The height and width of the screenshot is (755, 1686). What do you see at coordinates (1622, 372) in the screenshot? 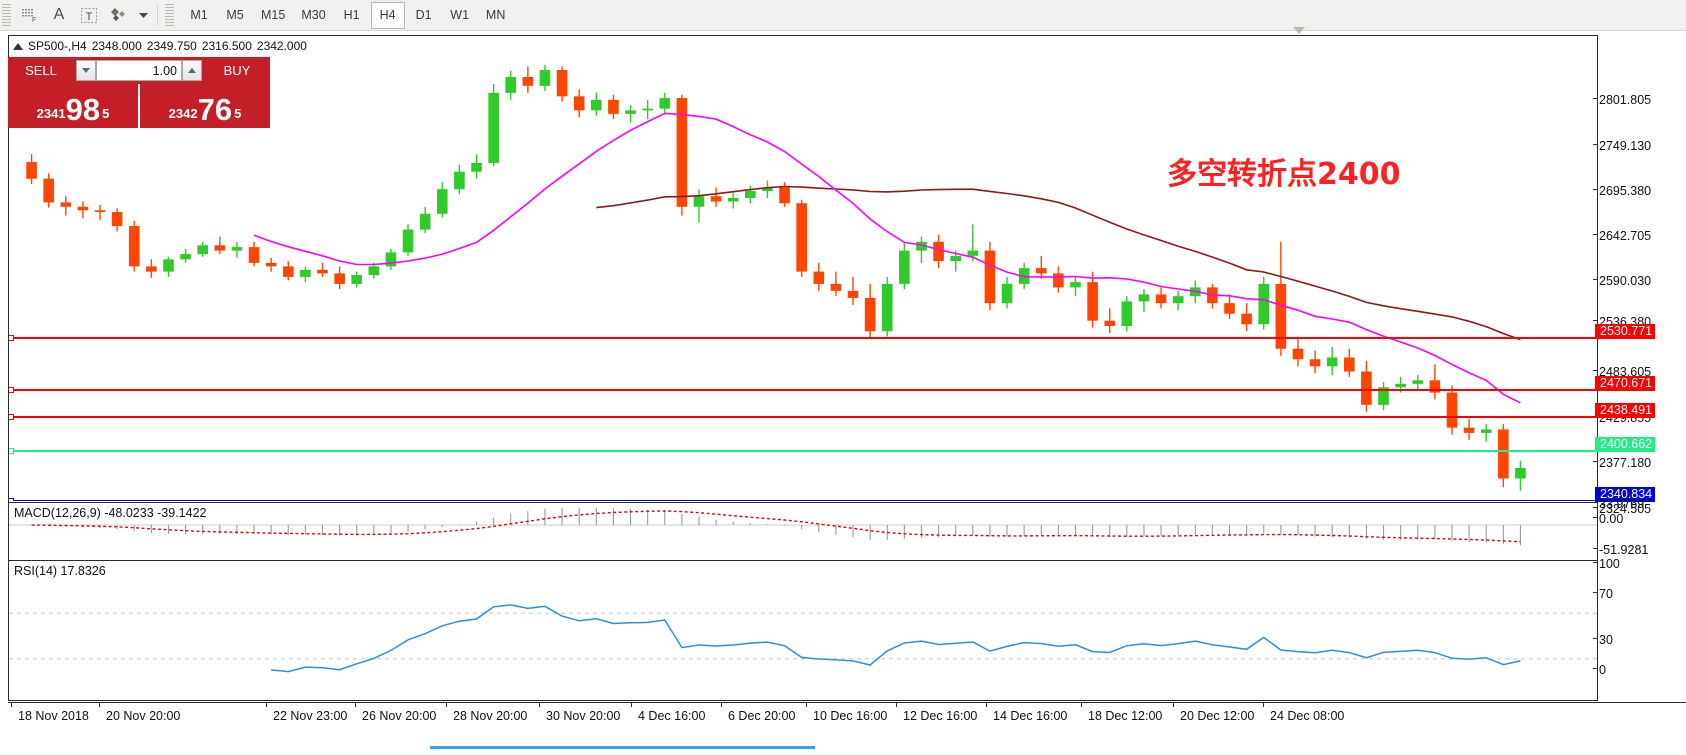
I see `price-tick: 2483.605` at bounding box center [1622, 372].